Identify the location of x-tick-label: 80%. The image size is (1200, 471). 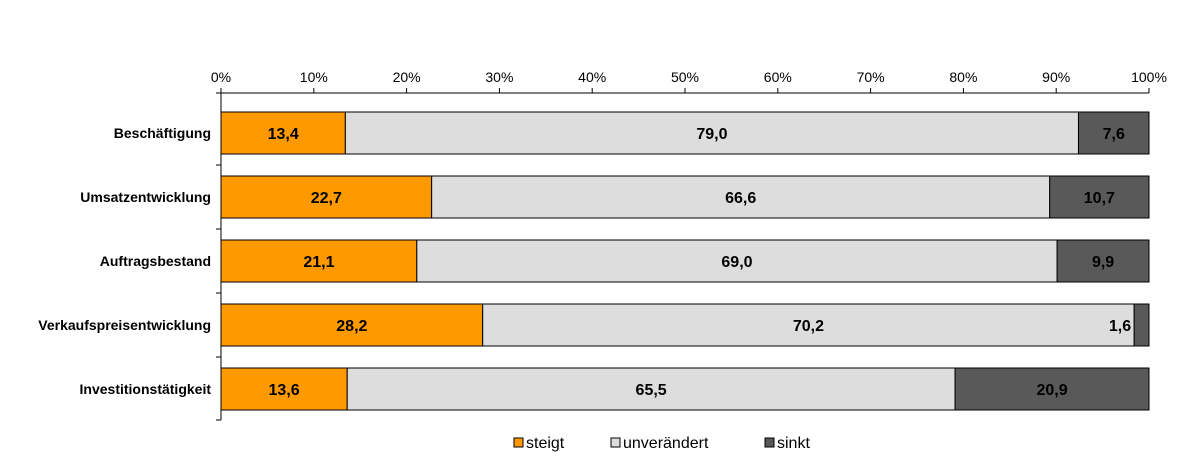
(963, 77).